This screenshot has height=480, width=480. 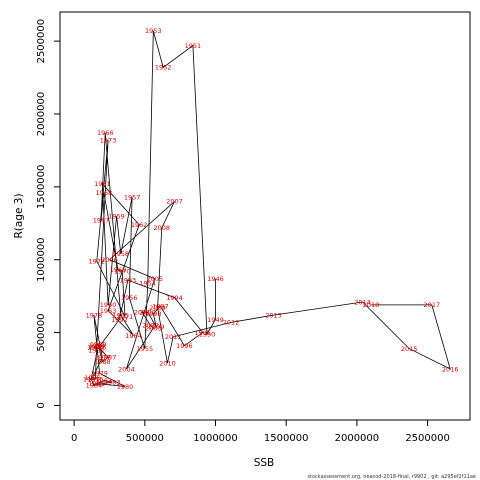 What do you see at coordinates (41, 41) in the screenshot?
I see `y-tick-label: 2500000` at bounding box center [41, 41].